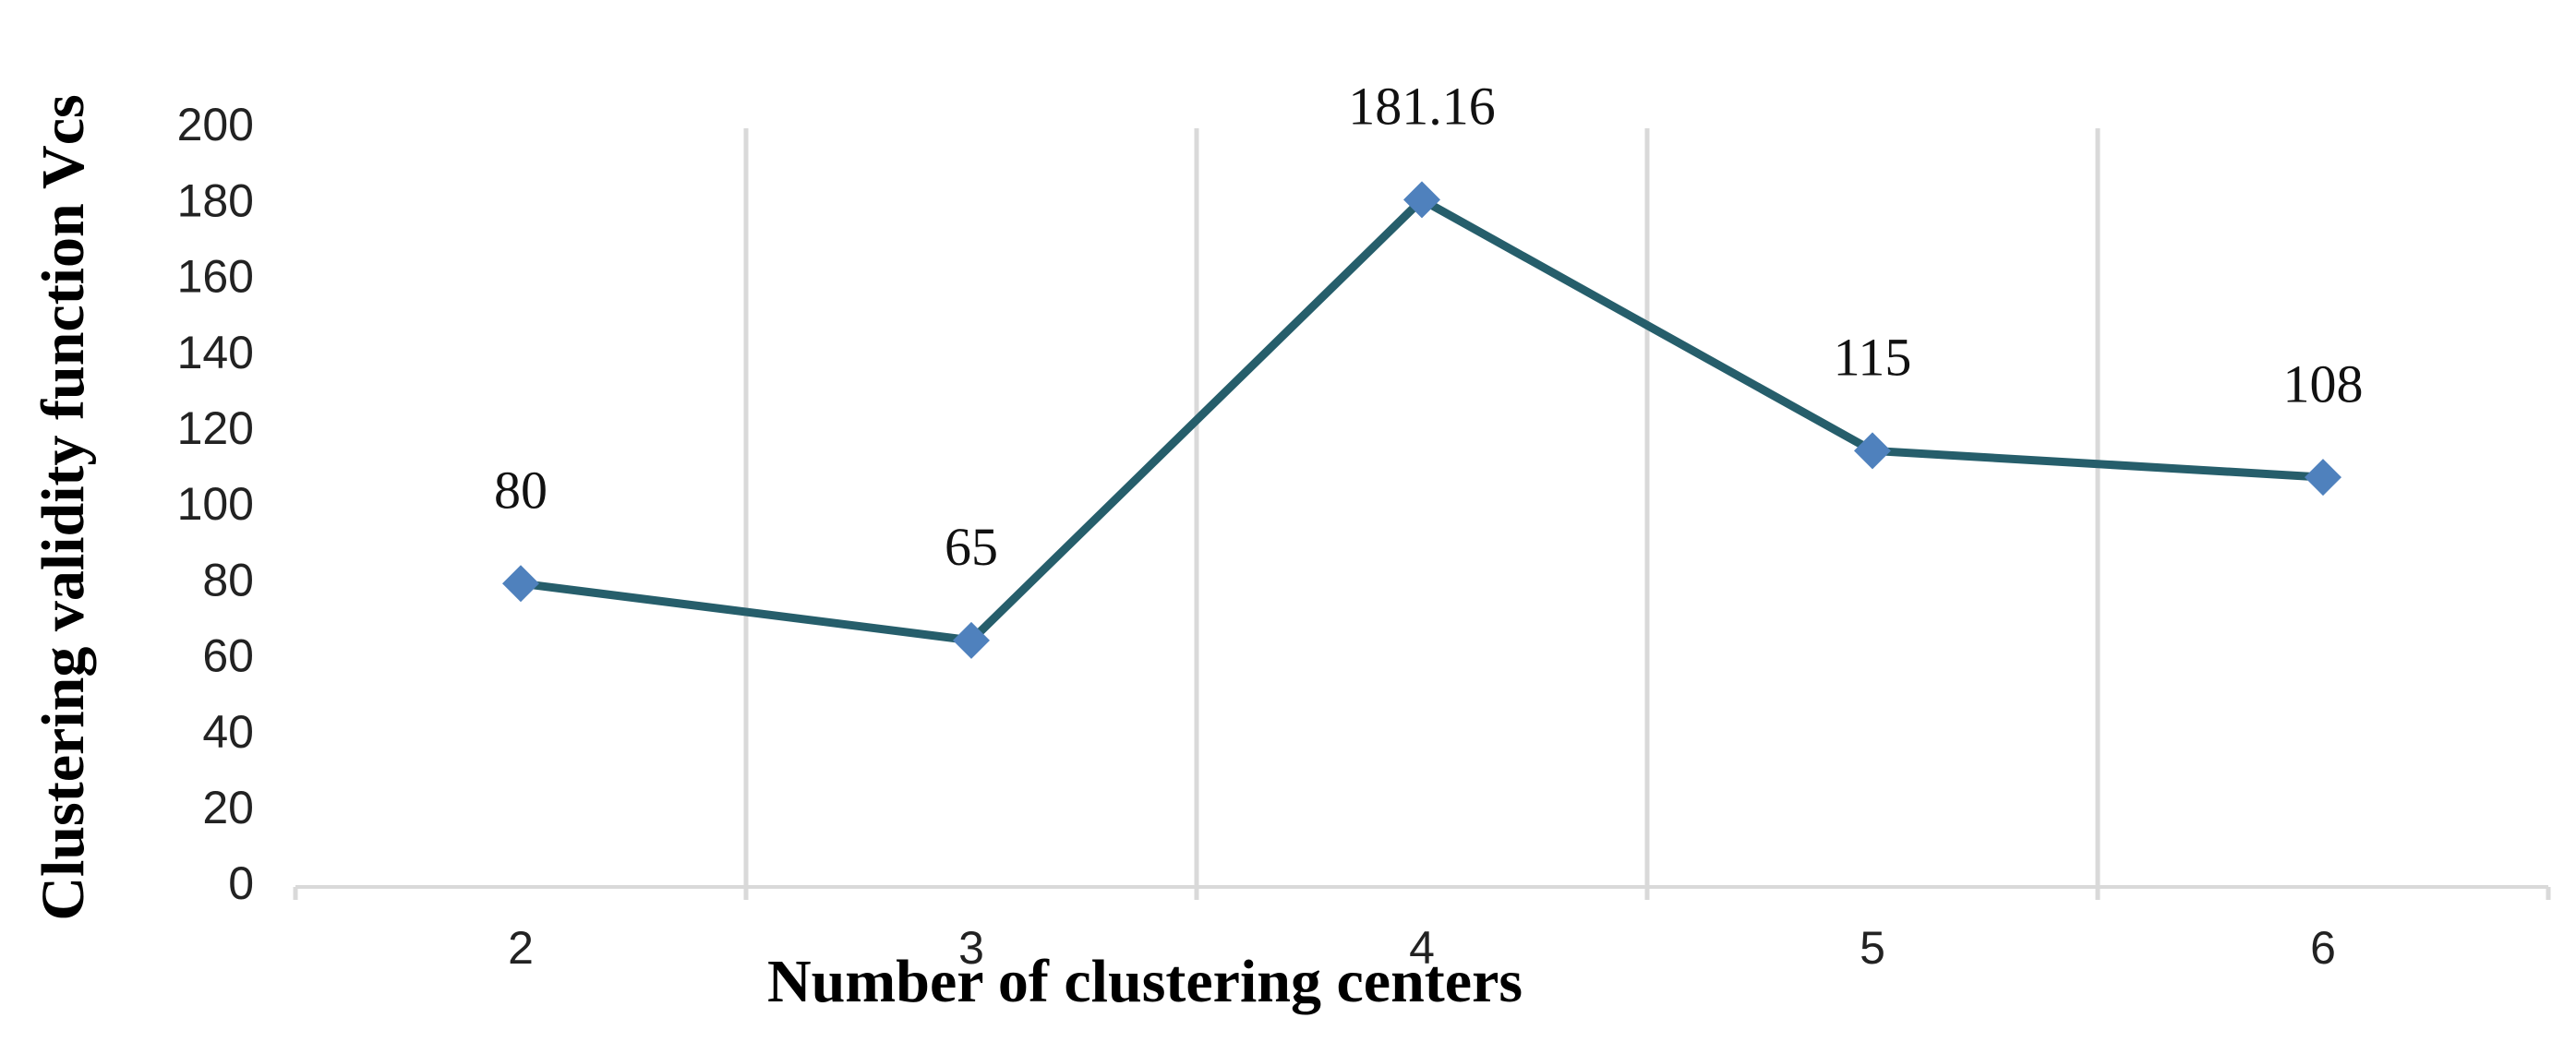  Describe the element at coordinates (63, 507) in the screenshot. I see `y-axis-title: Clustering validity function Vcs` at that location.